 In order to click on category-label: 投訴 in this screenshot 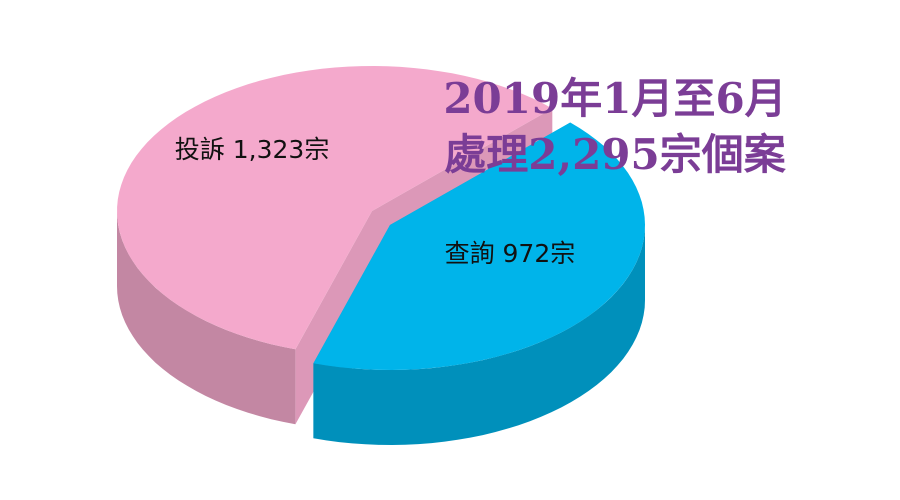, I will do `click(200, 149)`.